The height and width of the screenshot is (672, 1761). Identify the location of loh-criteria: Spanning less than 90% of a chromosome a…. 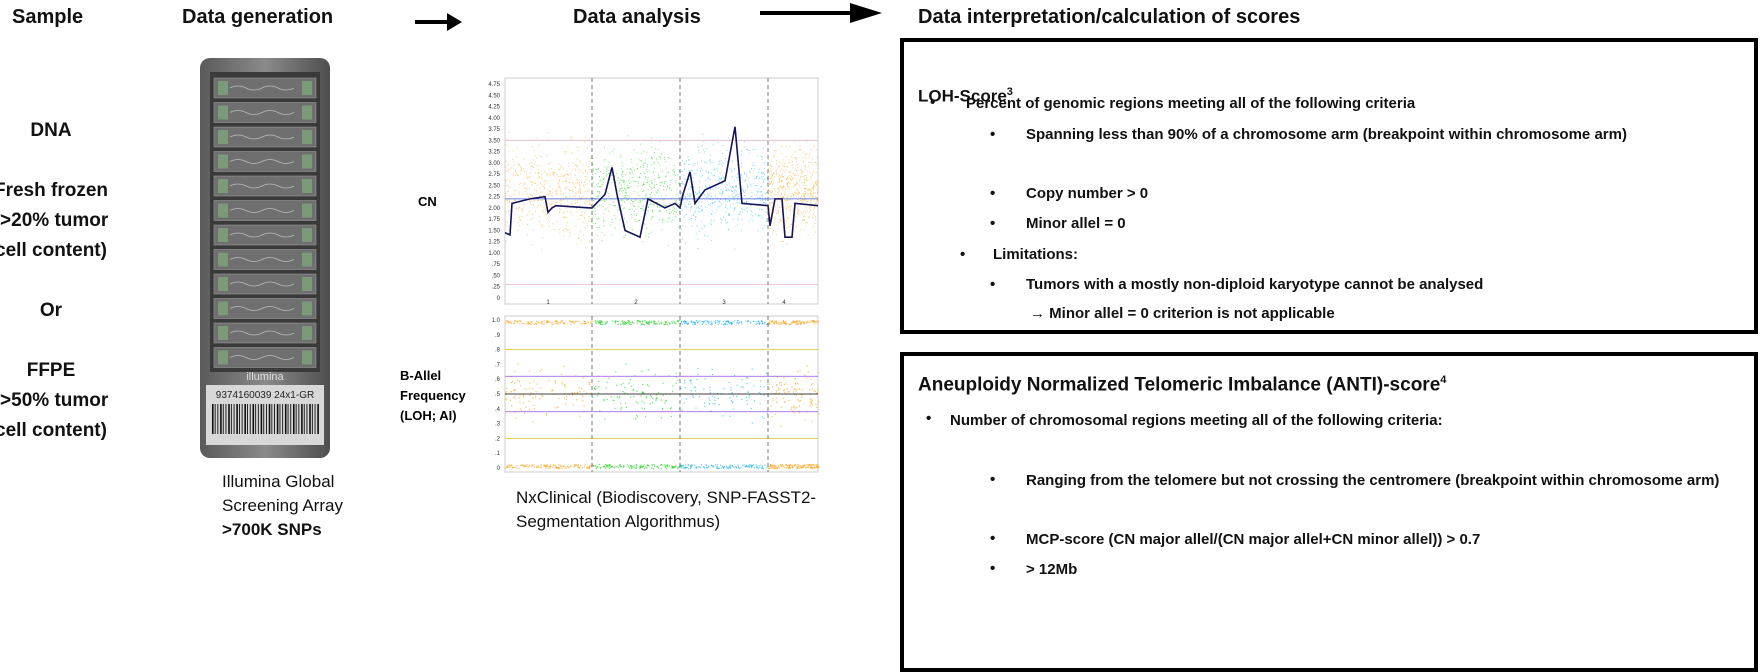
(1383, 134).